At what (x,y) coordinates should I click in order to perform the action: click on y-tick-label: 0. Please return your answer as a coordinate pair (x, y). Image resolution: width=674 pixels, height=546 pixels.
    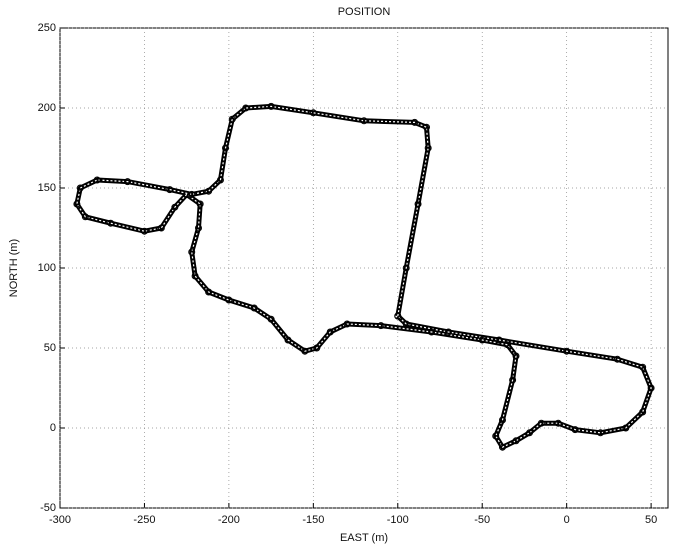
    Looking at the image, I should click on (53, 428).